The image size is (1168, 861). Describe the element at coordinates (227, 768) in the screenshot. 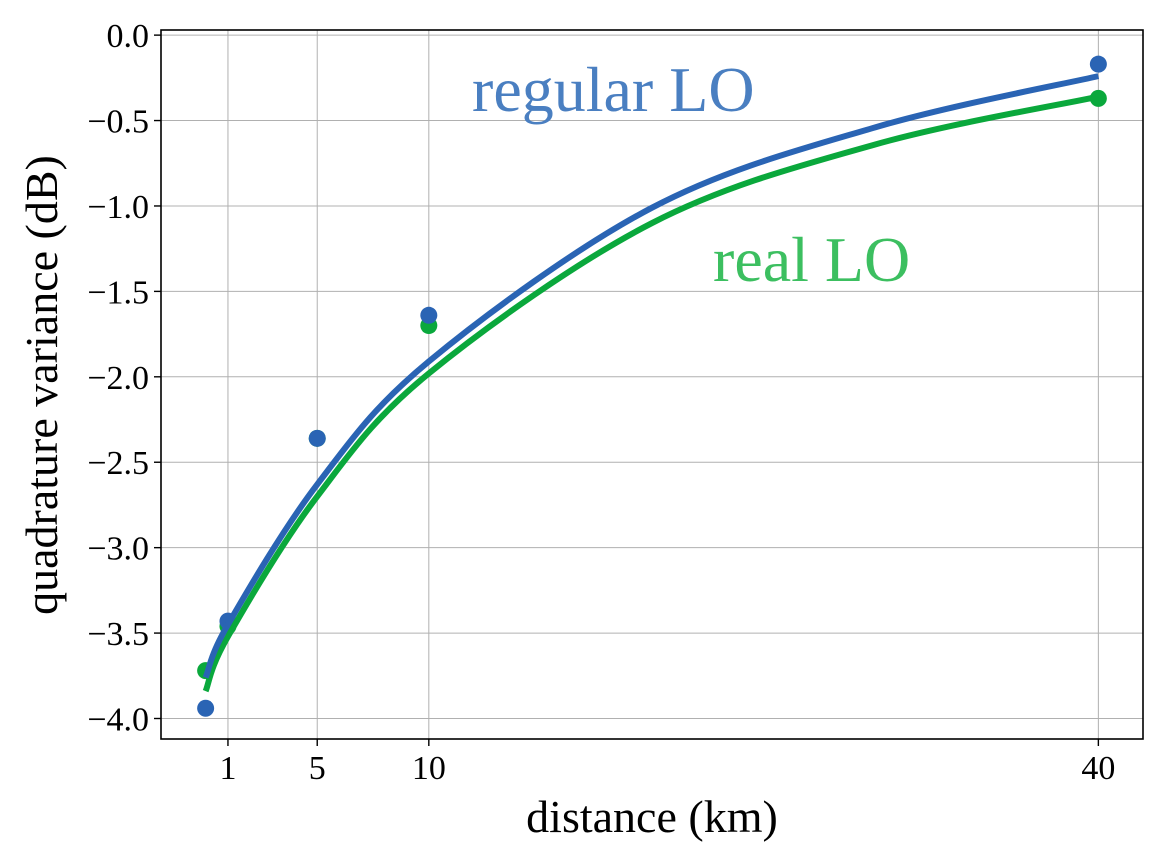

I see `x-tick-label: 1` at that location.